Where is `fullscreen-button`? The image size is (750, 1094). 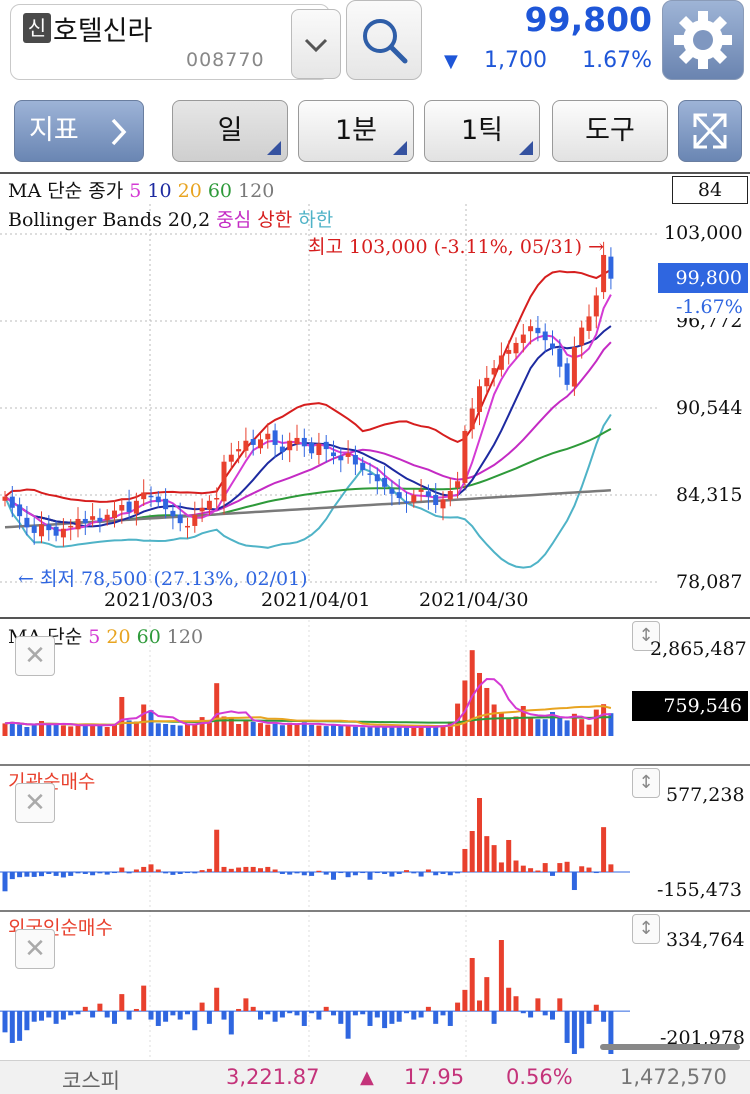
fullscreen-button is located at coordinates (710, 131).